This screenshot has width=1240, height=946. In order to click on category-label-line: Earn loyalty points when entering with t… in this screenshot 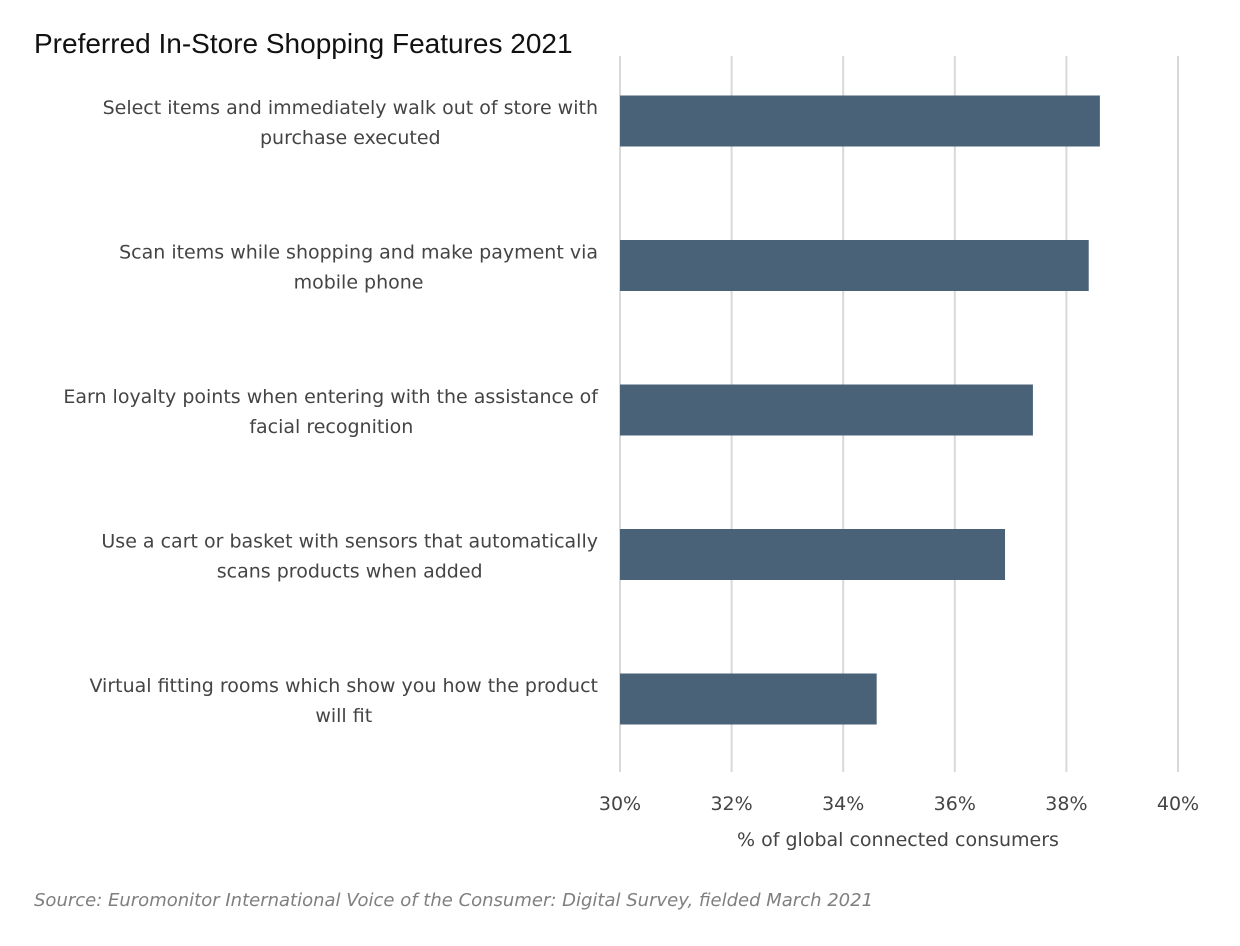, I will do `click(331, 397)`.